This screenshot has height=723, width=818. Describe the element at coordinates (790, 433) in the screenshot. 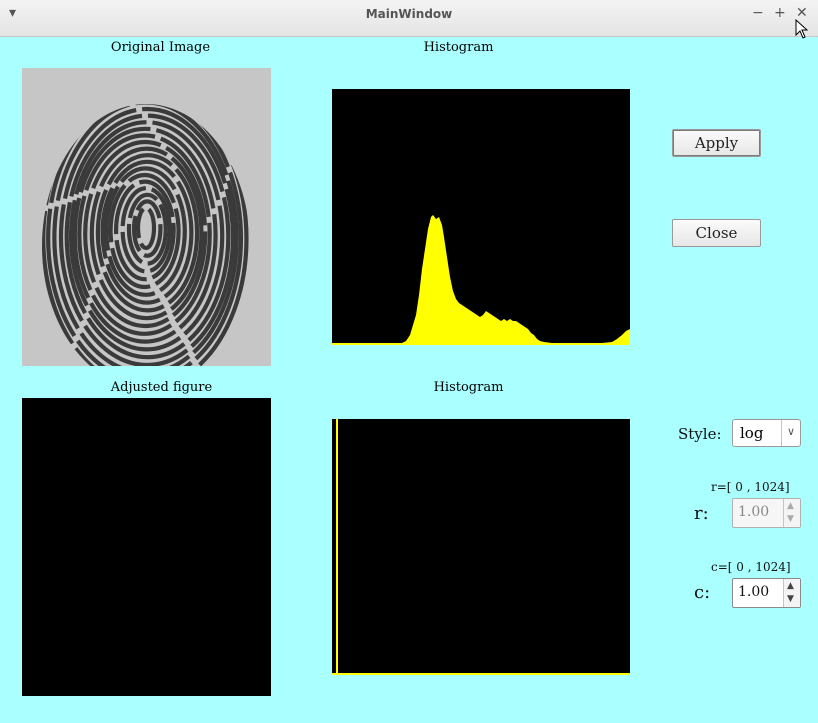

I see `chevron-down-icon: ∨` at that location.